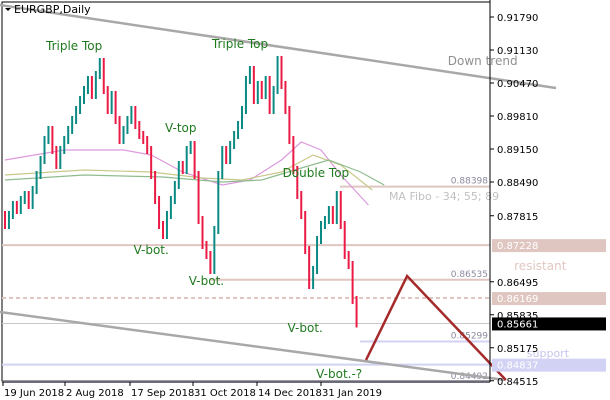 Image resolution: width=610 pixels, height=400 pixels. What do you see at coordinates (517, 150) in the screenshot?
I see `price-tick-label: 0.89150` at bounding box center [517, 150].